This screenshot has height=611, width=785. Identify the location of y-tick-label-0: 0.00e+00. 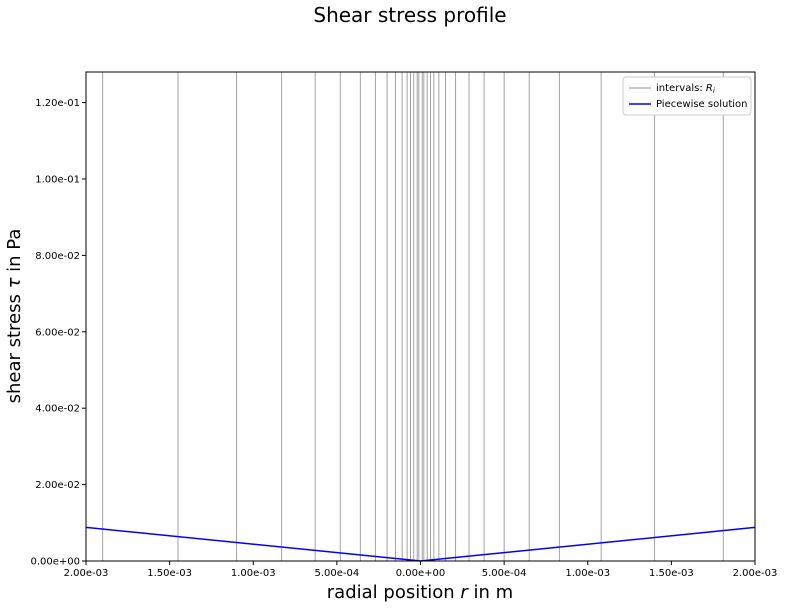
(55, 562).